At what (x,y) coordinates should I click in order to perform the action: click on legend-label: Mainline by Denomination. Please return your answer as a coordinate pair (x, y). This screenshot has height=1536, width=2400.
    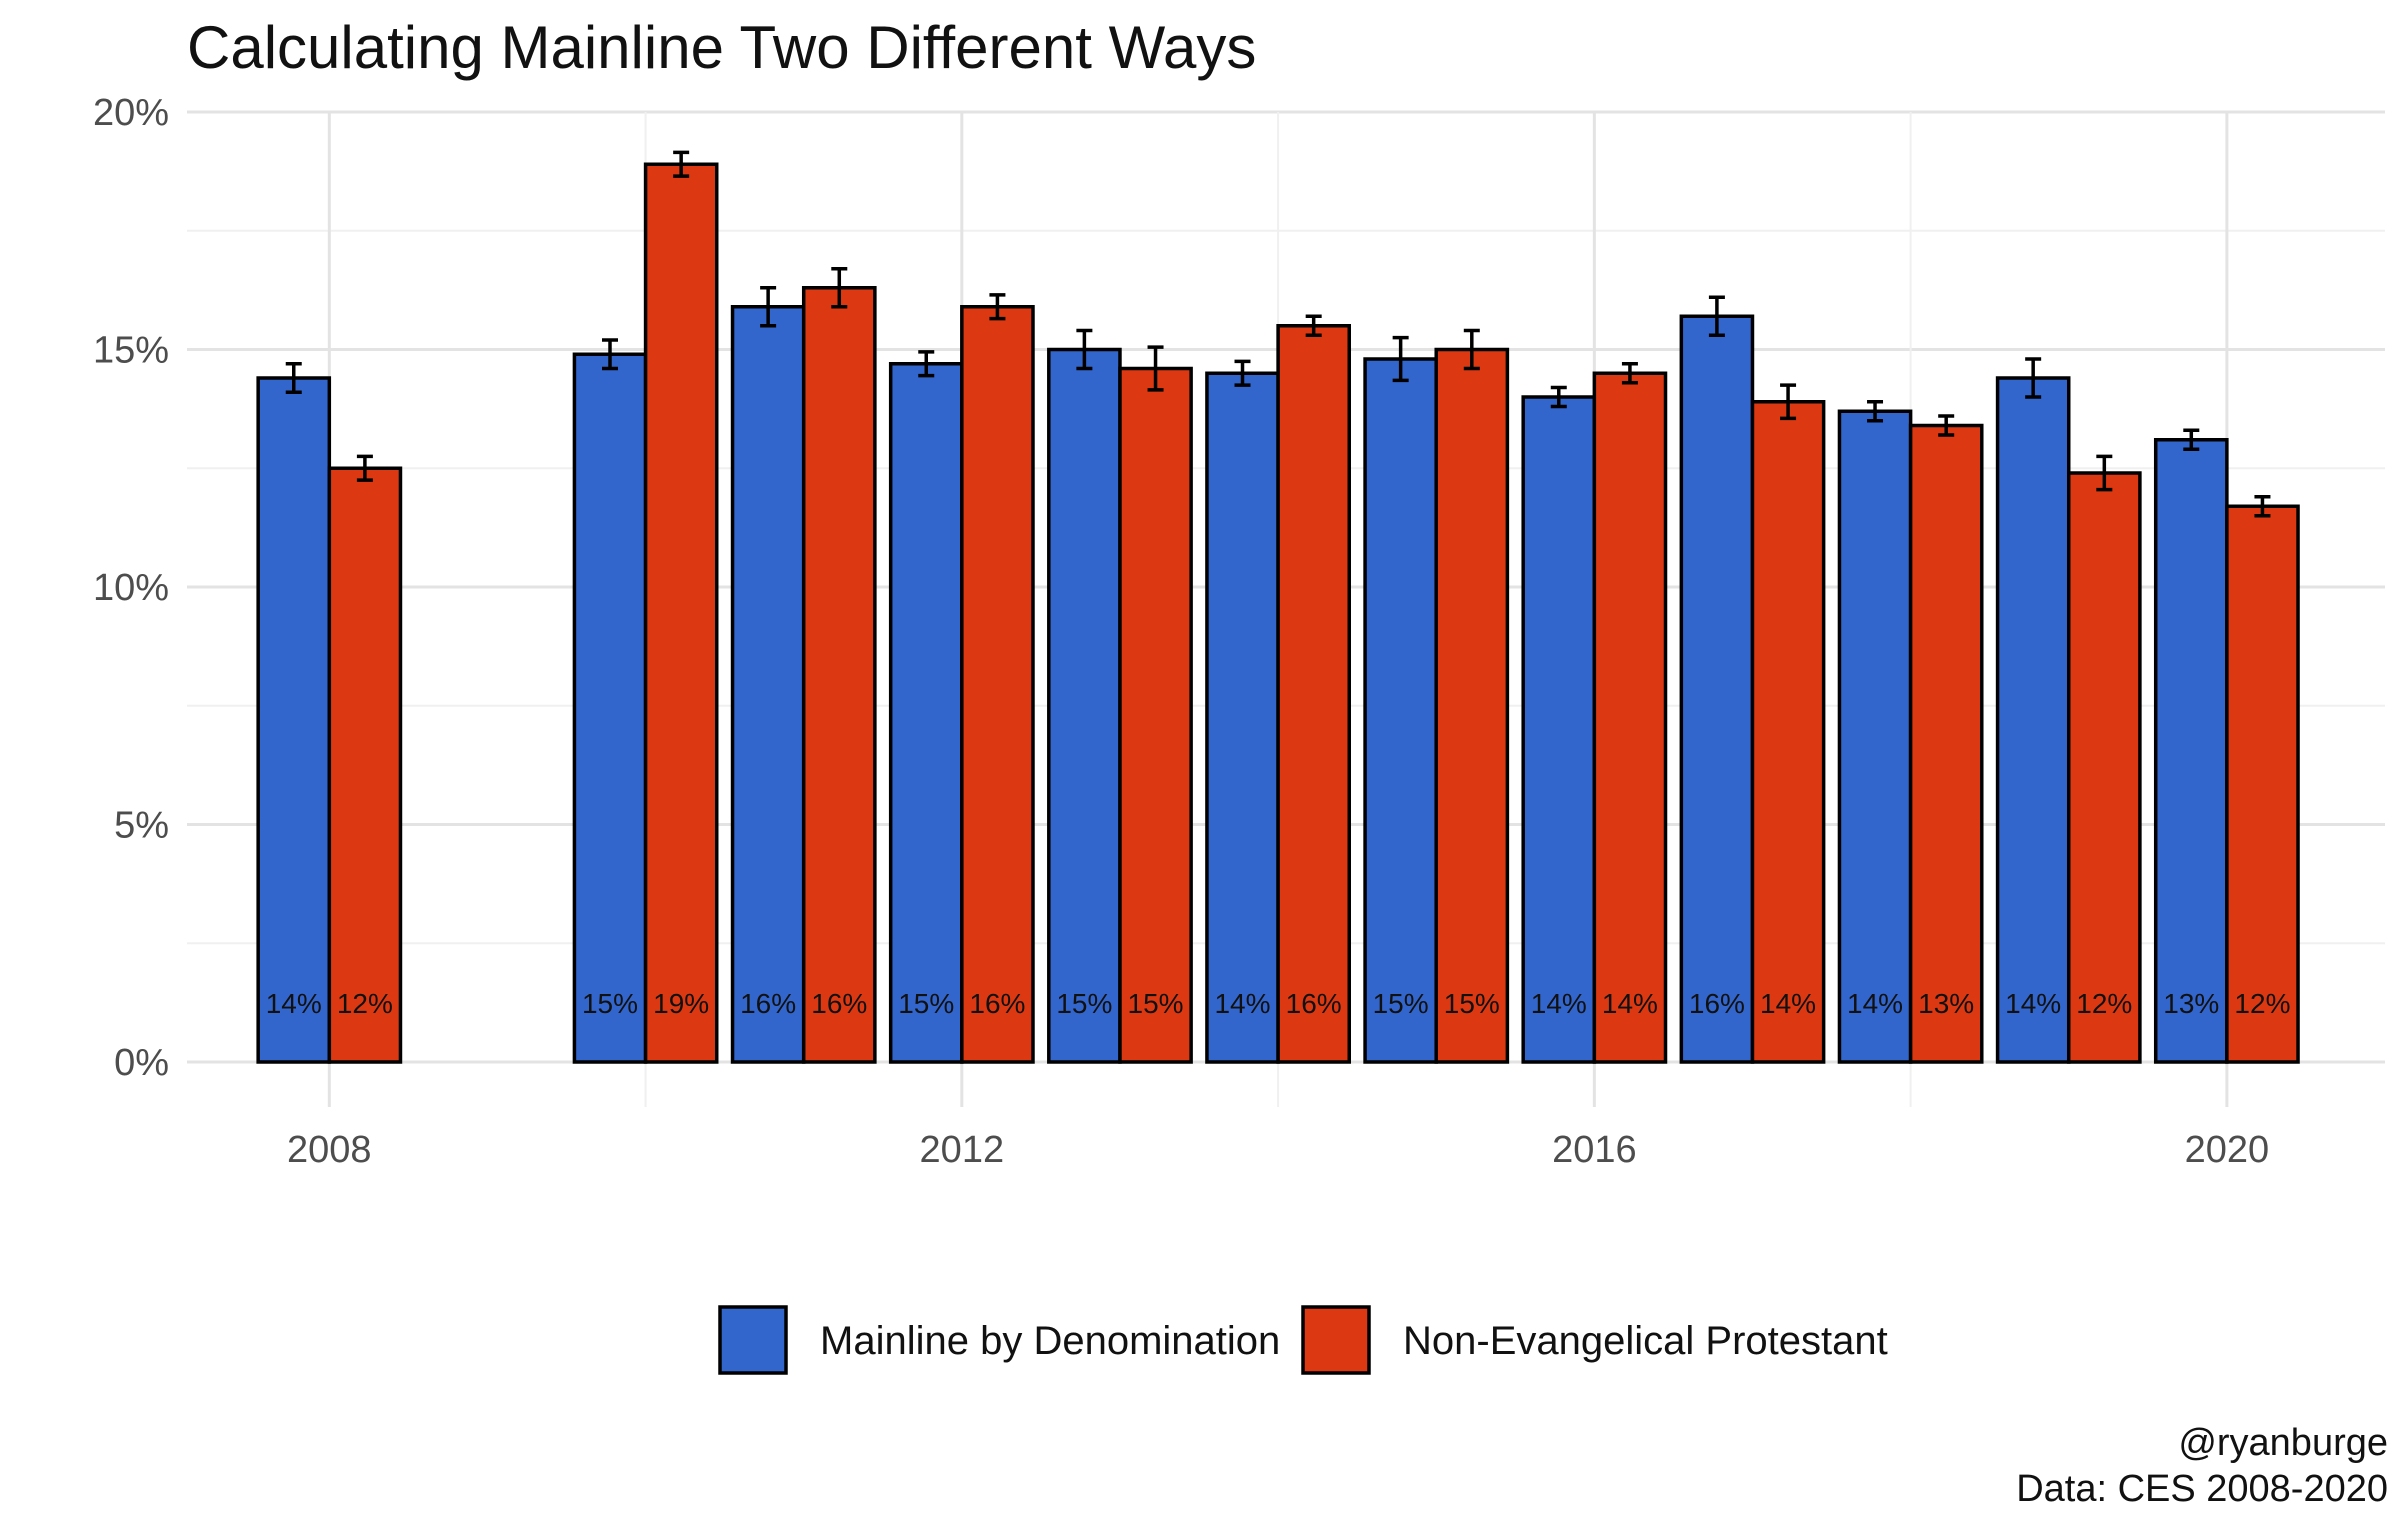
    Looking at the image, I should click on (1050, 1341).